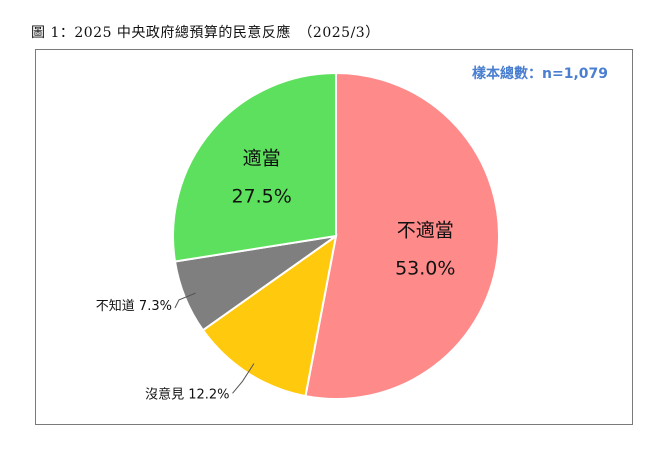 Image resolution: width=656 pixels, height=455 pixels. Describe the element at coordinates (540, 73) in the screenshot. I see `sample-size-label: 樣本總數：n=1,079` at that location.